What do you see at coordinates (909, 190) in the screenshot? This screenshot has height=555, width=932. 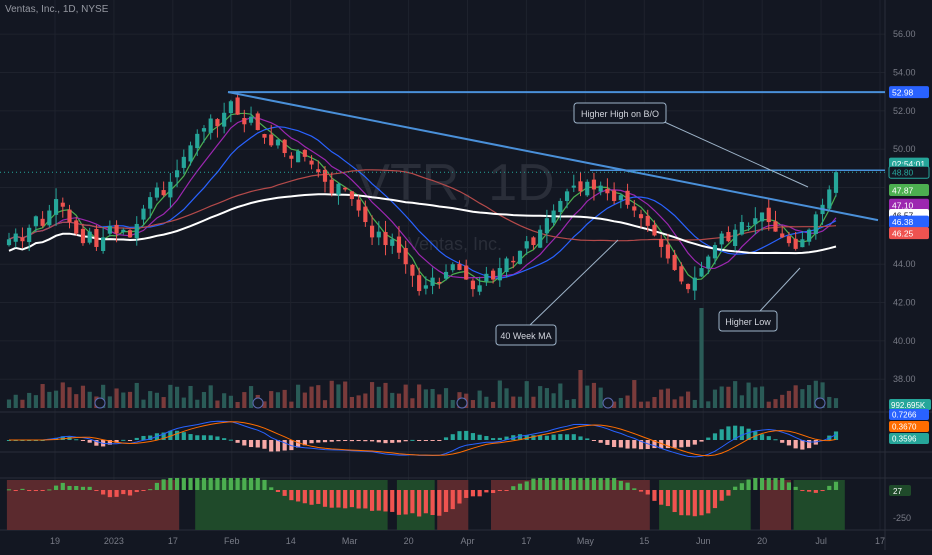 I see `price-tag-box` at bounding box center [909, 190].